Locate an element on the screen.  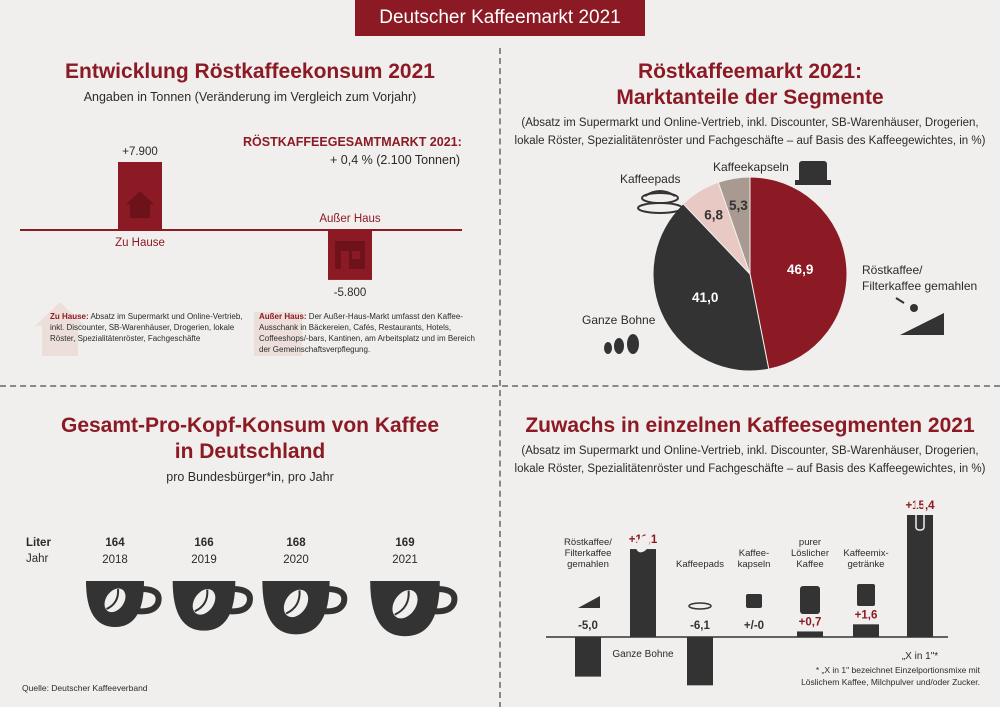
pie-label-roestkaffee: Röstkaffee/ Filterkaffee gemahlen is located at coordinates (929, 278).